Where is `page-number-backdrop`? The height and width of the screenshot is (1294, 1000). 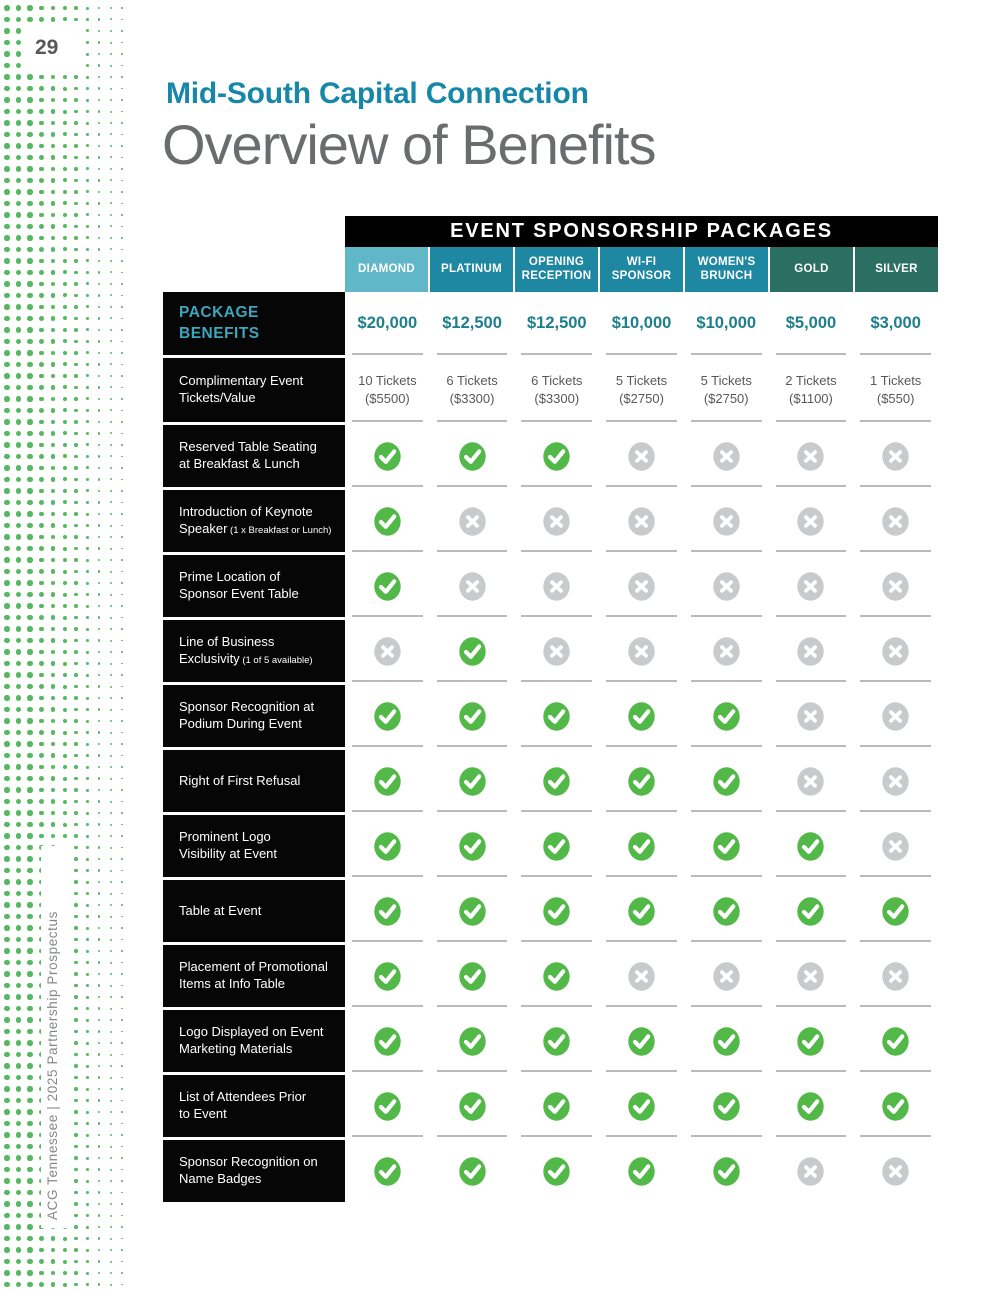
page-number-backdrop is located at coordinates (52, 47).